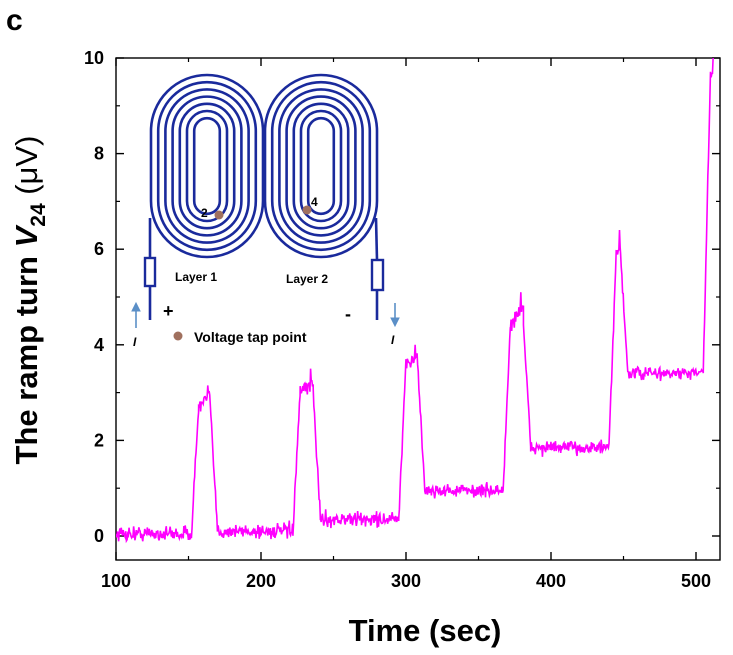 Image resolution: width=733 pixels, height=655 pixels. What do you see at coordinates (696, 581) in the screenshot?
I see `x-tick-label: 500` at bounding box center [696, 581].